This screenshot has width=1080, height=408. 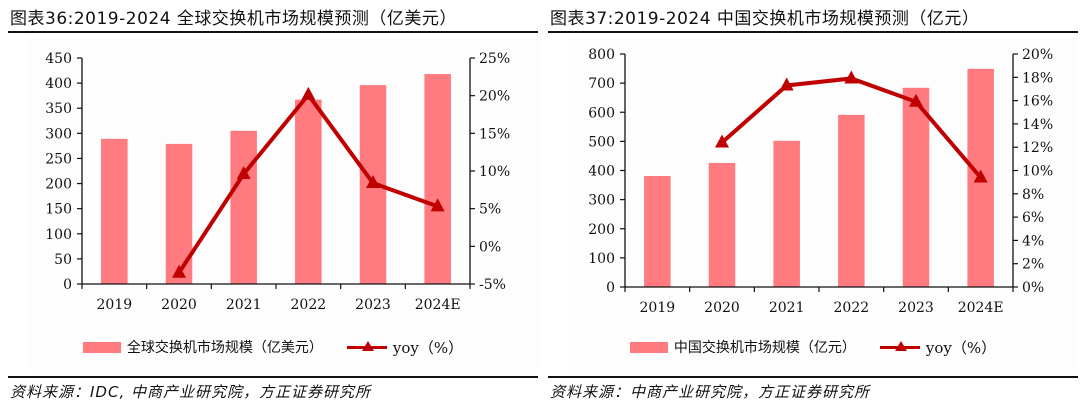 I want to click on y-tick-label-right: 12%, so click(x=1037, y=148).